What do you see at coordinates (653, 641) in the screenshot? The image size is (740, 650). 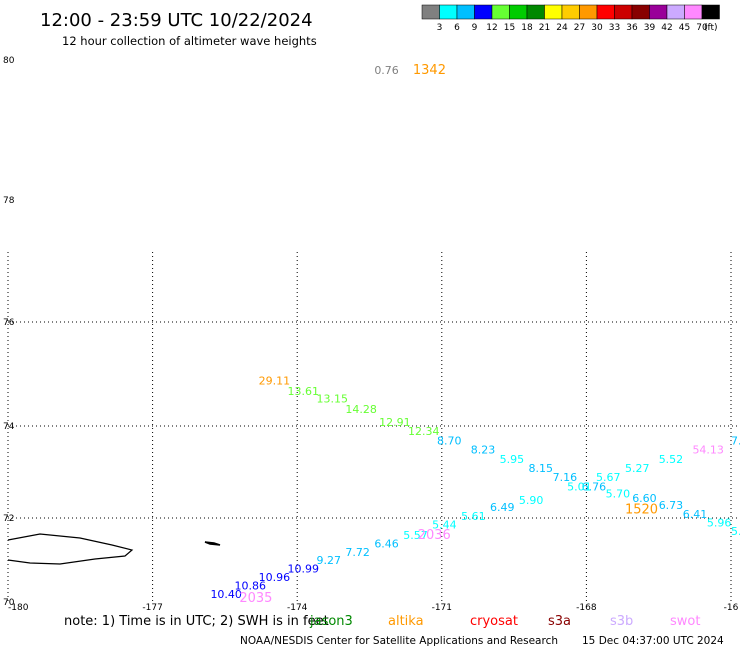 I see `timestamp-text: 15 Dec 04:37:00 UTC 2024` at bounding box center [653, 641].